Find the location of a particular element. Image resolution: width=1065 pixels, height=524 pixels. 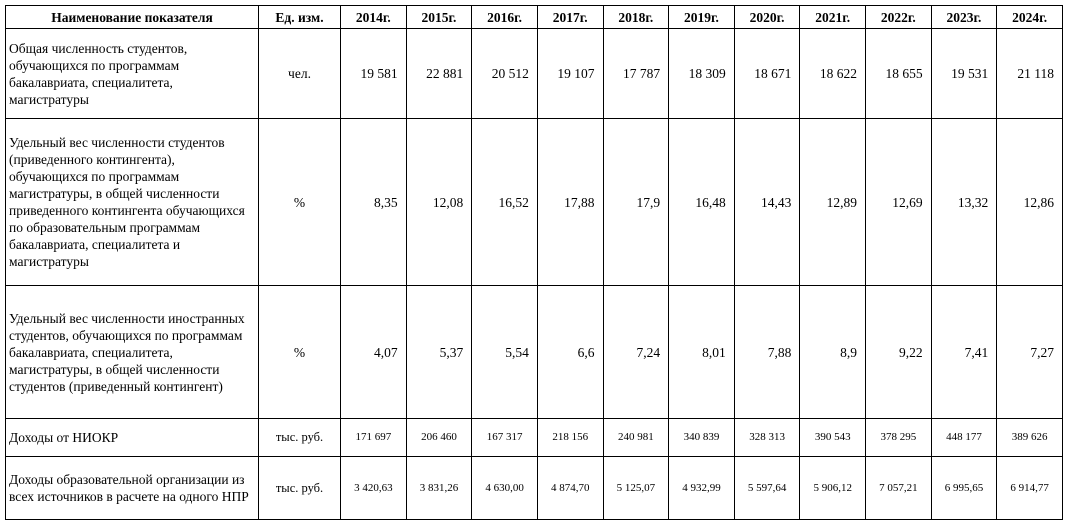

value-cell: 9,22 is located at coordinates (898, 352).